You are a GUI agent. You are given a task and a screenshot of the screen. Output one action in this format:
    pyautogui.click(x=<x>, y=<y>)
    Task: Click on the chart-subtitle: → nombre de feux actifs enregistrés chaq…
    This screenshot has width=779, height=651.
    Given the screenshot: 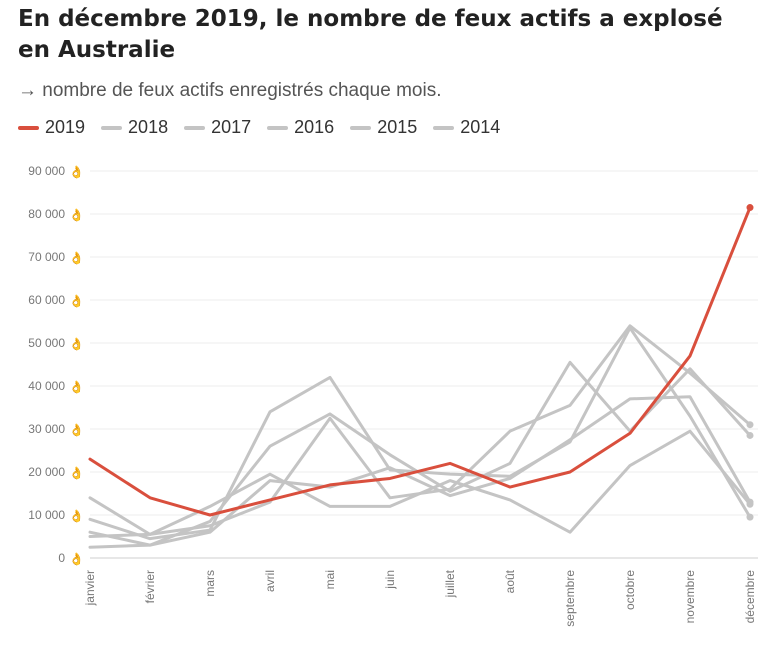 What is the action you would take?
    pyautogui.click(x=230, y=90)
    